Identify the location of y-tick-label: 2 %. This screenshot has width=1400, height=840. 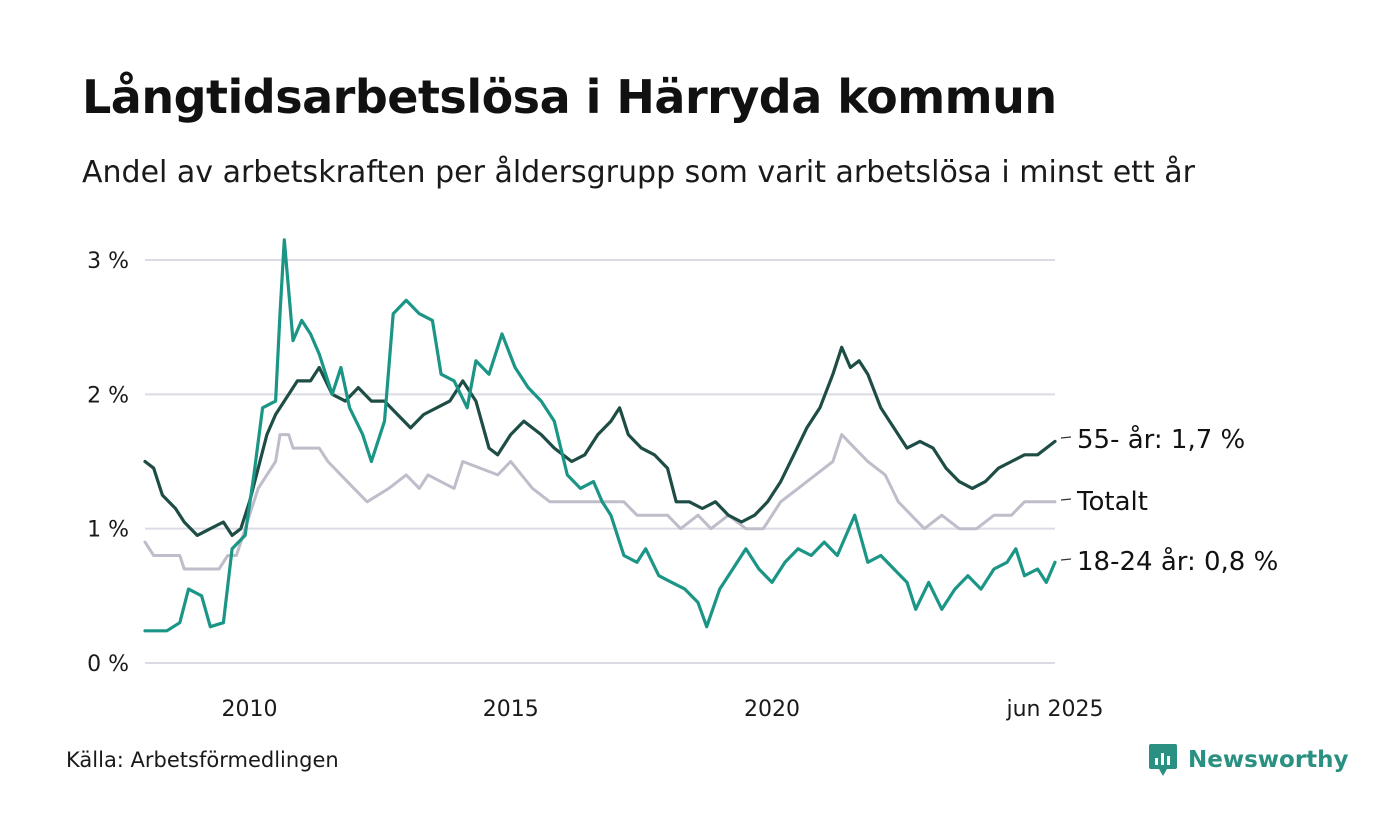
(108, 395).